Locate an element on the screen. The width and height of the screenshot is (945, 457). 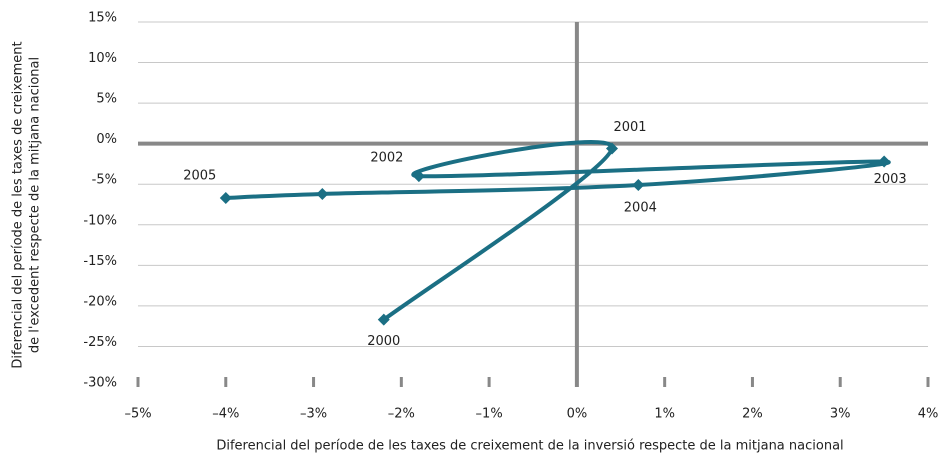
x-tick-label: 0% is located at coordinates (577, 414).